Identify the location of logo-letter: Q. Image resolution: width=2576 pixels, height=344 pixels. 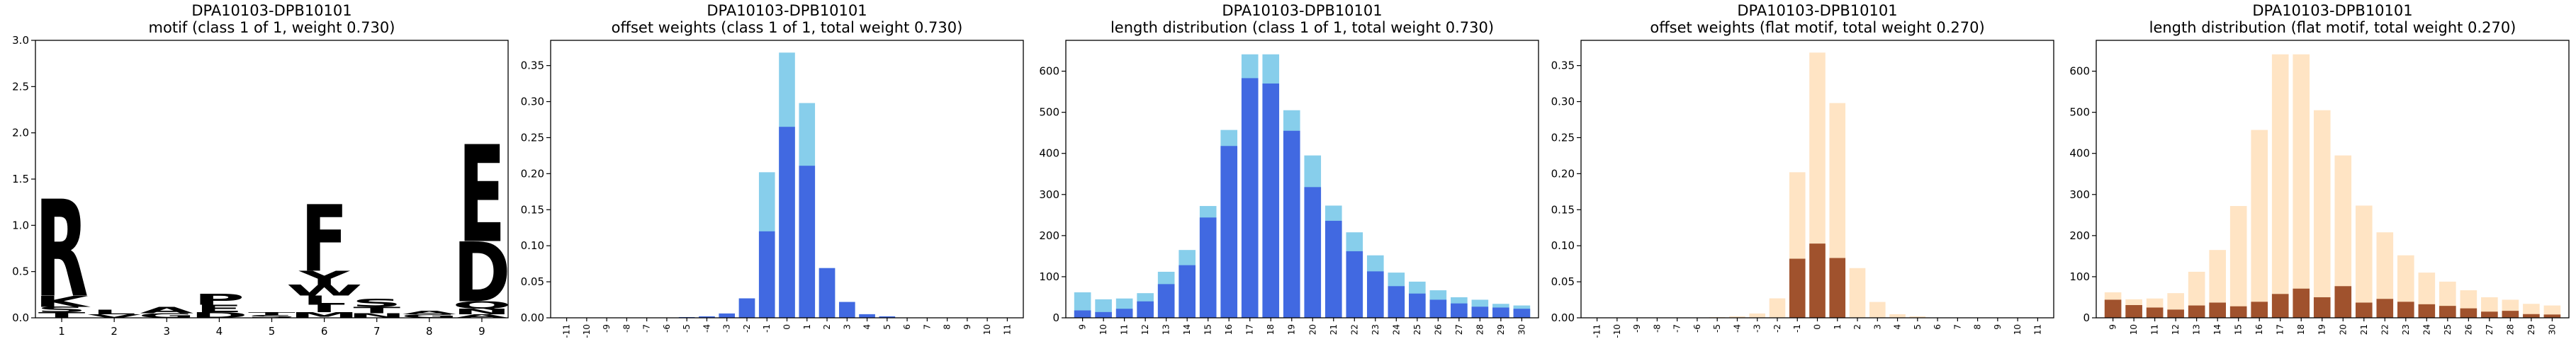
(481, 305).